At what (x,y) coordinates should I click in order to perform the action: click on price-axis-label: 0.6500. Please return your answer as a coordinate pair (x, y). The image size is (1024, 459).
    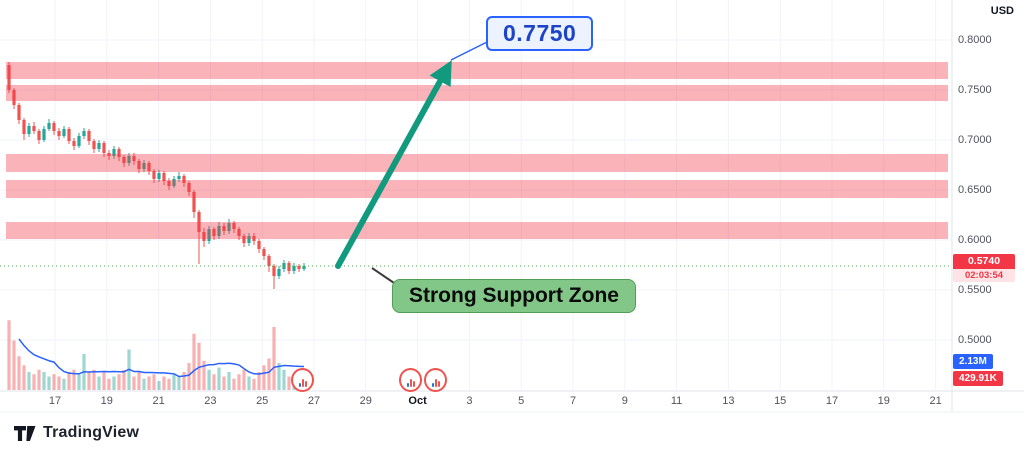
    Looking at the image, I should click on (975, 190).